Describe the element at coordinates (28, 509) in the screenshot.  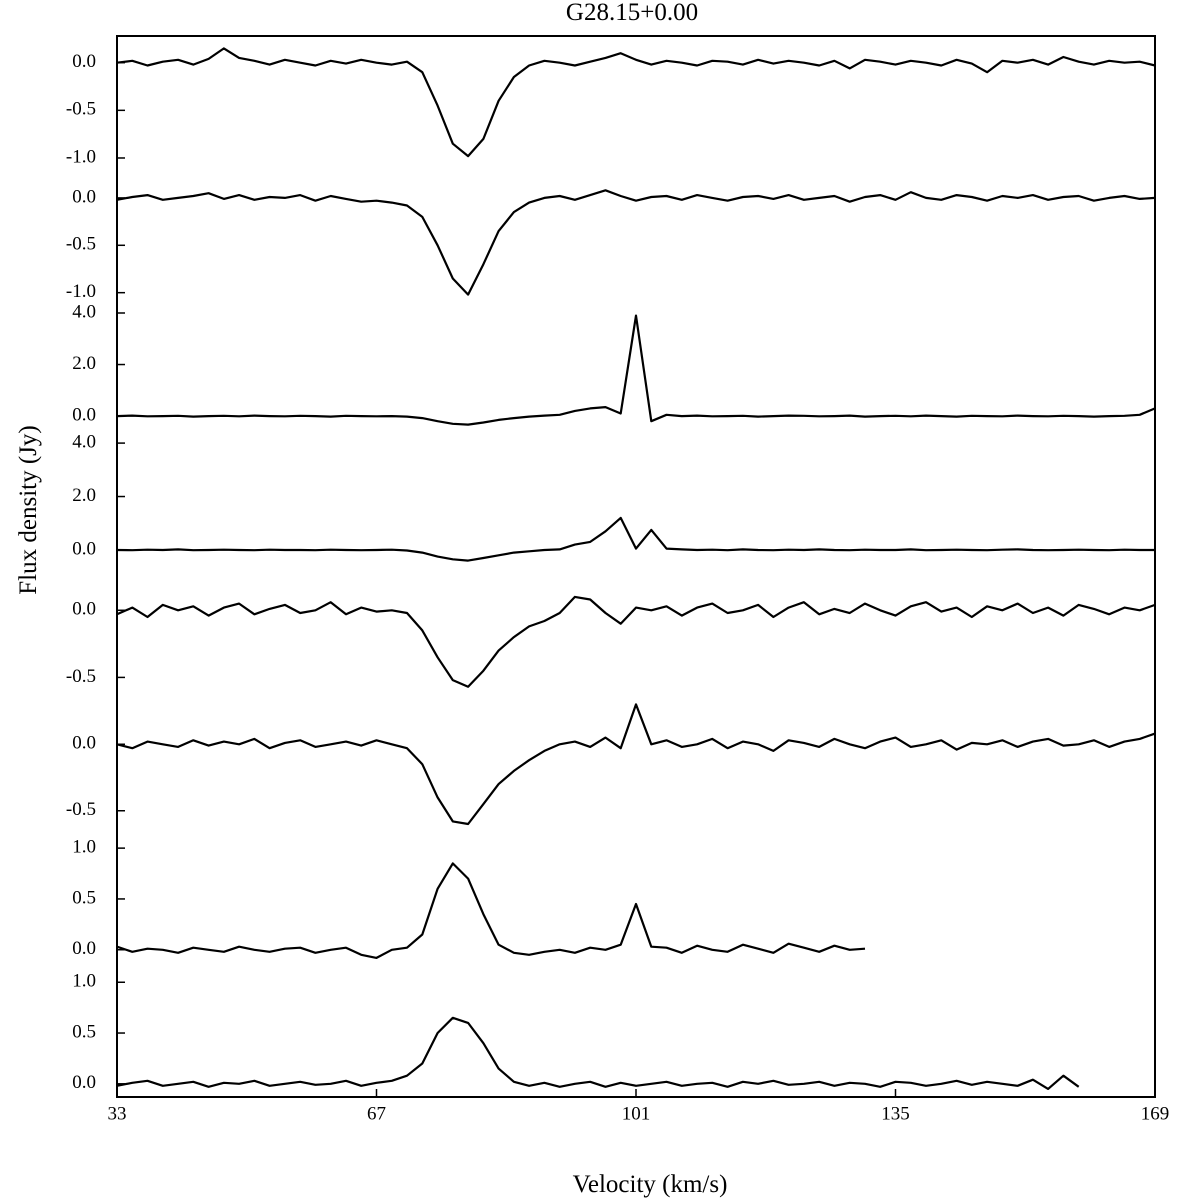
I see `y-axis-label: Flux density (Jy)` at that location.